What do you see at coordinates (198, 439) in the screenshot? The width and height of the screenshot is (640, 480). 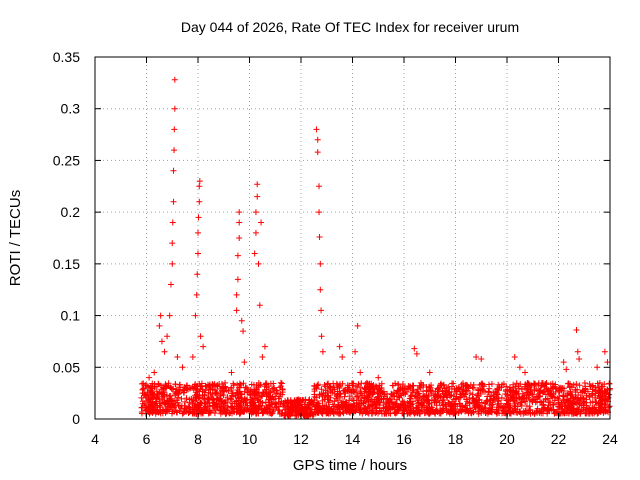 I see `x-tick-label: 8` at bounding box center [198, 439].